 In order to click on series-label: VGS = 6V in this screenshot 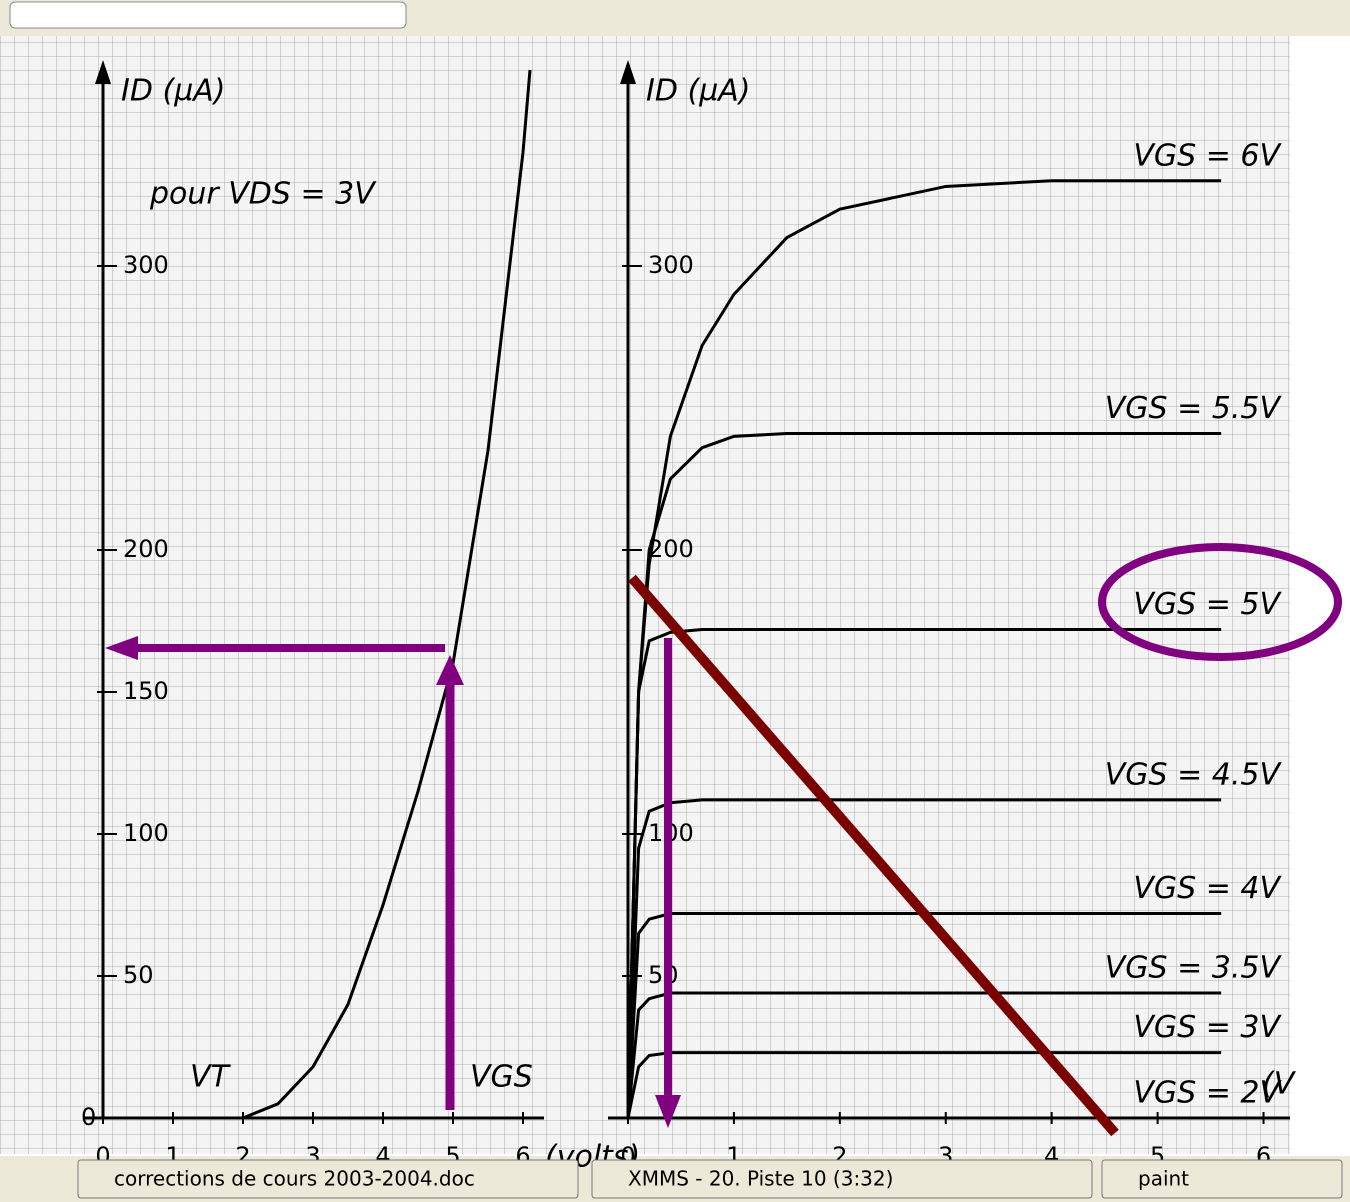, I will do `click(1207, 155)`.